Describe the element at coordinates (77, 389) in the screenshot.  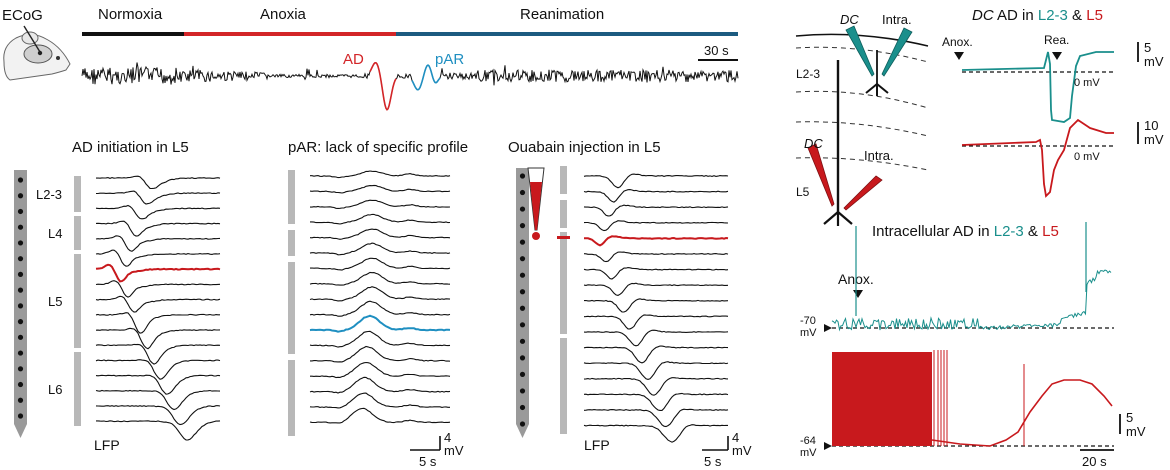
I see `layer-bar-l6` at that location.